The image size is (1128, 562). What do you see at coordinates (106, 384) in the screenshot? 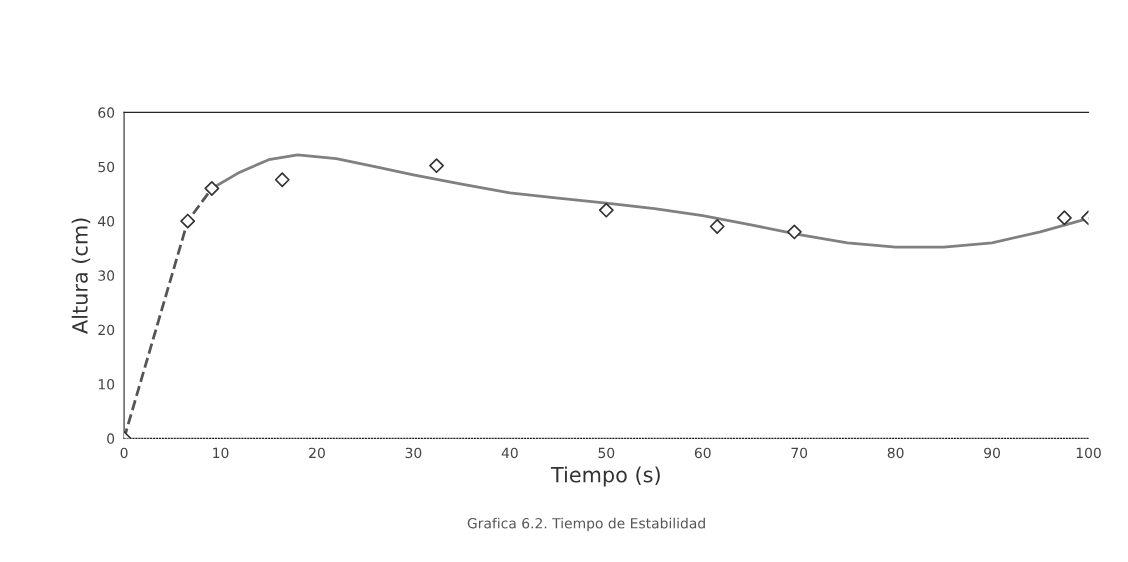
I see `y-tick-label: 10` at bounding box center [106, 384].